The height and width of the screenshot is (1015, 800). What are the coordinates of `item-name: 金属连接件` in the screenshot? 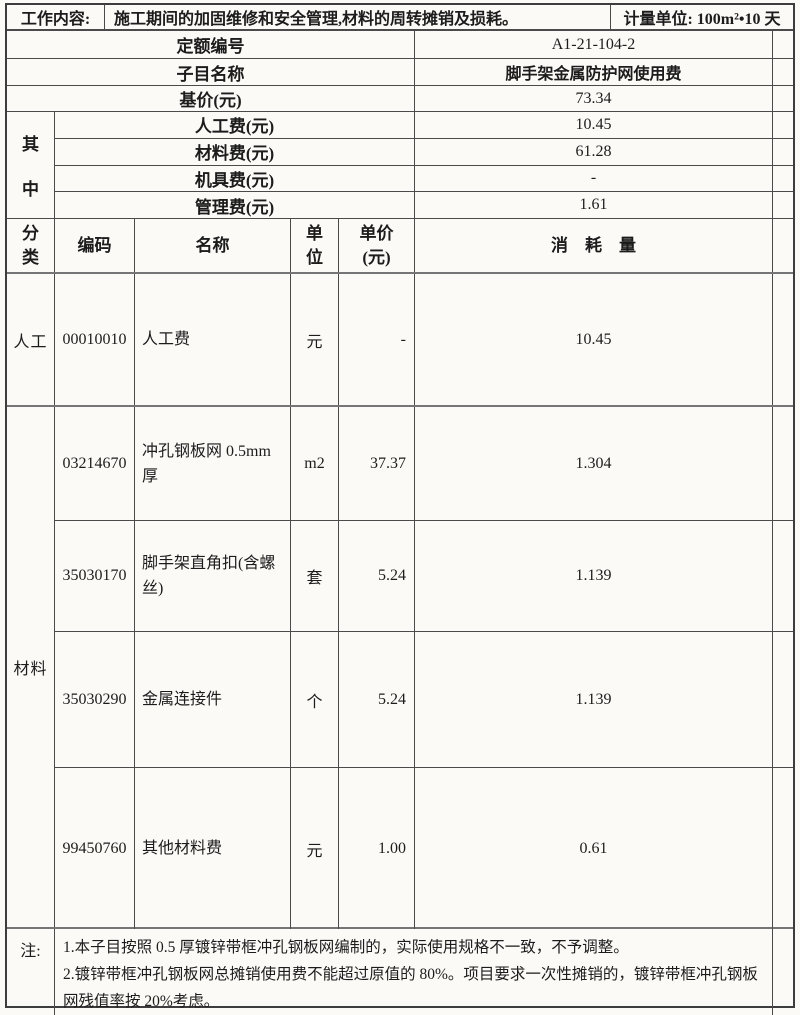 It's located at (213, 699).